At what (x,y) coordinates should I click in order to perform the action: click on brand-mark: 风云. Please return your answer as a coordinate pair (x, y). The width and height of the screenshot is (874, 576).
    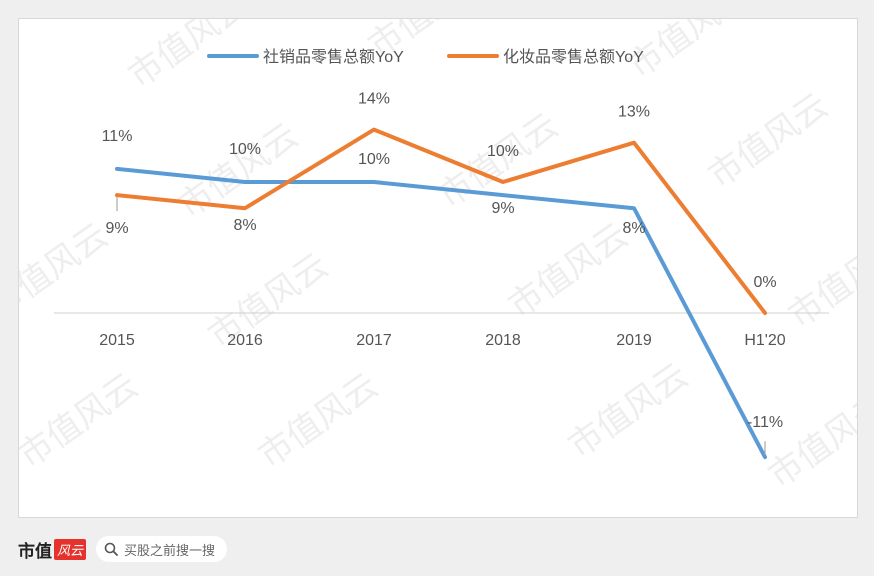
    Looking at the image, I should click on (70, 549).